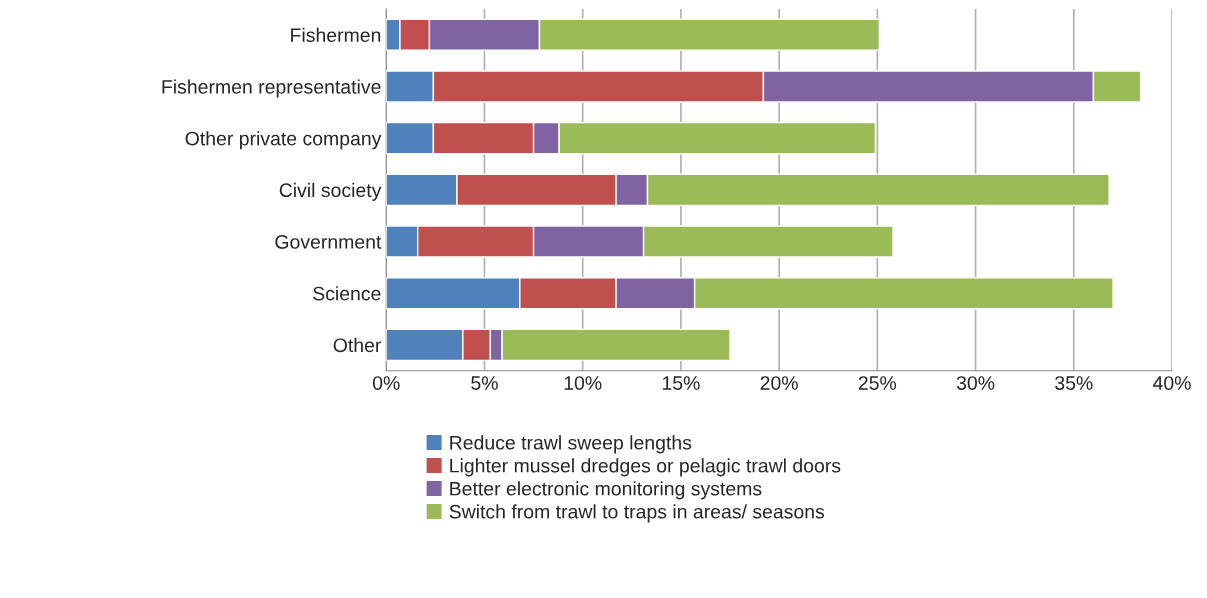  Describe the element at coordinates (779, 383) in the screenshot. I see `x-tick-label: 20%` at that location.